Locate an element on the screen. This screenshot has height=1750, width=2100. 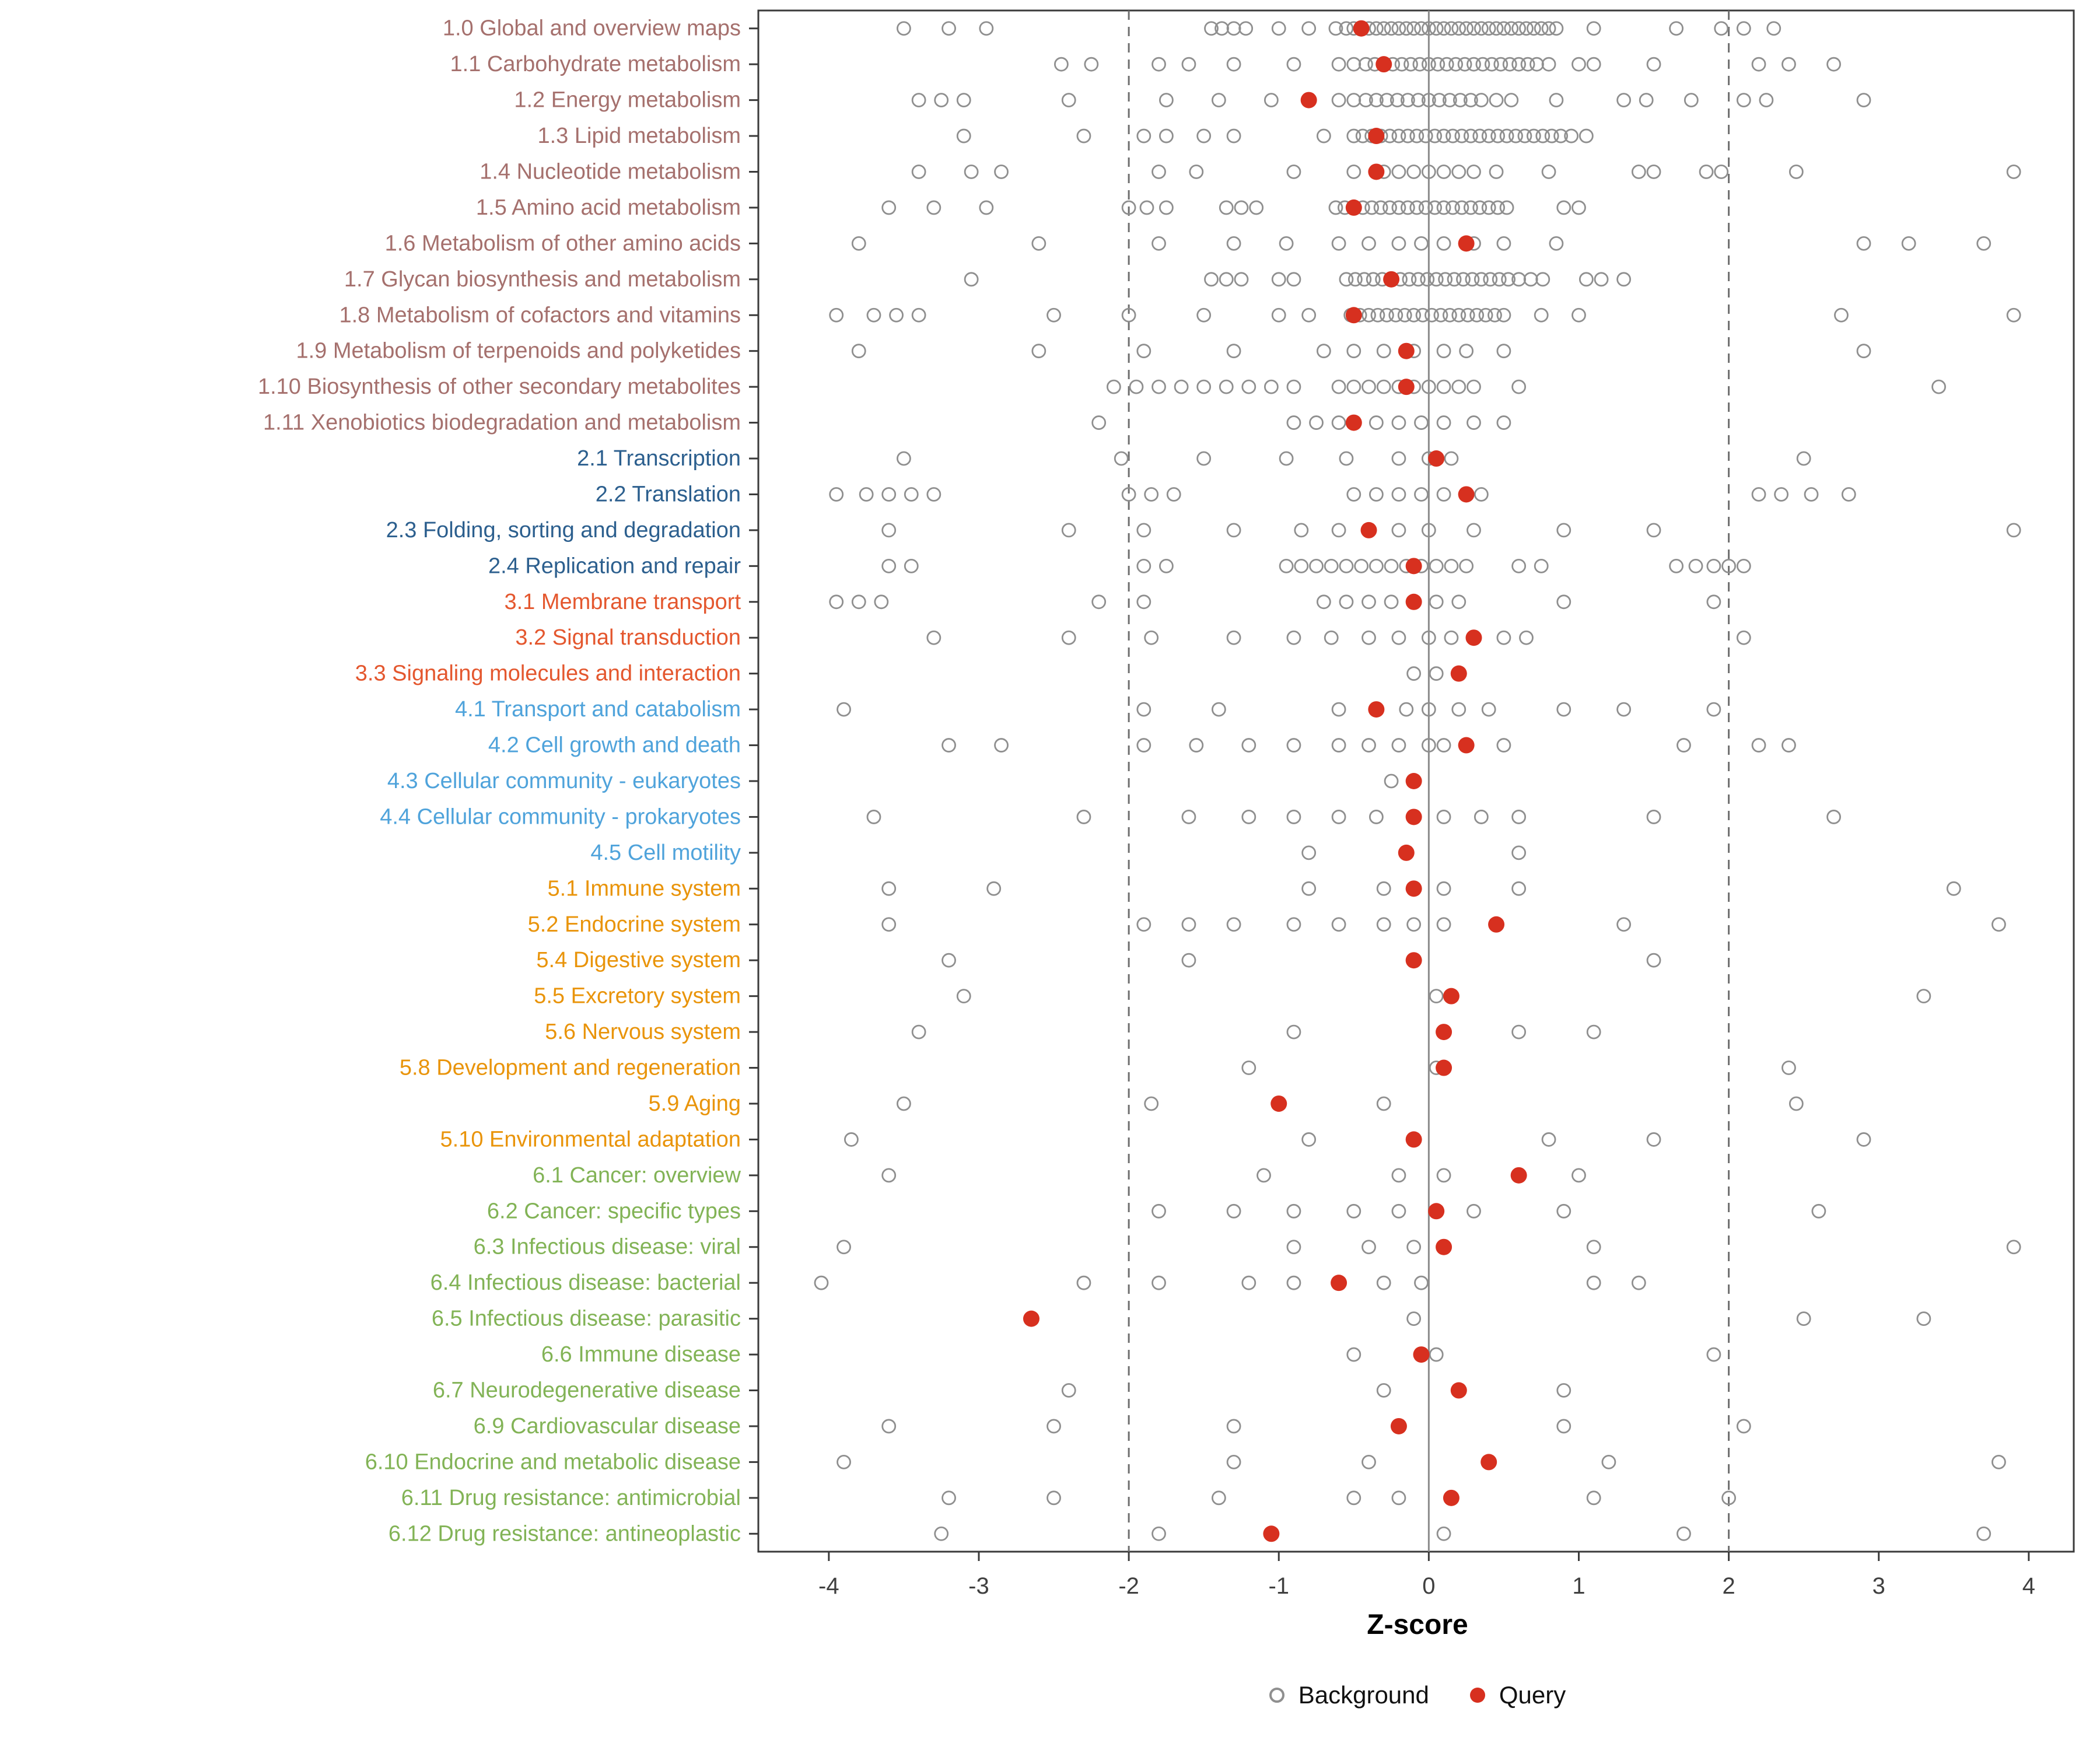
row-label: 4.2 Cell growth and death is located at coordinates (614, 745).